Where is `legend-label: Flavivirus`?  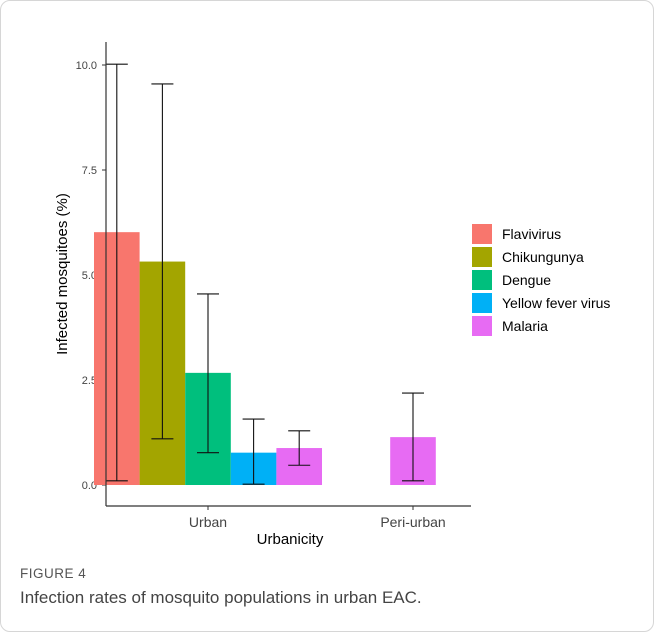
legend-label: Flavivirus is located at coordinates (531, 234).